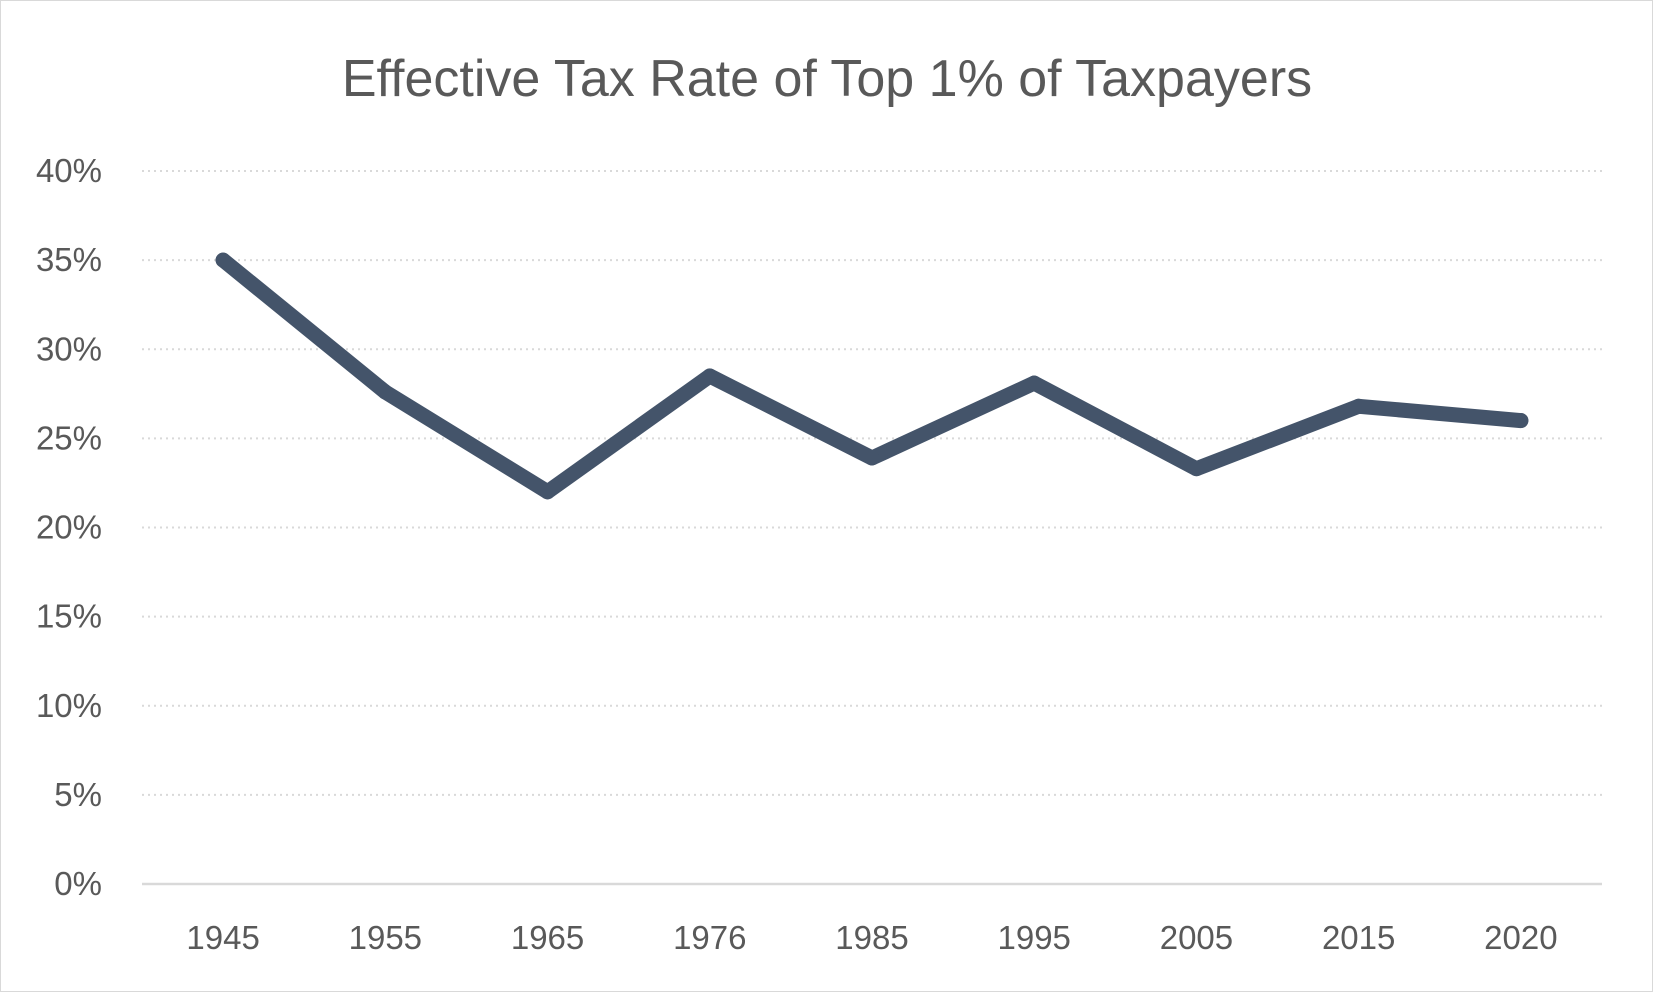 The image size is (1653, 993). Describe the element at coordinates (1520, 937) in the screenshot. I see `x-tick-label: 2020` at that location.